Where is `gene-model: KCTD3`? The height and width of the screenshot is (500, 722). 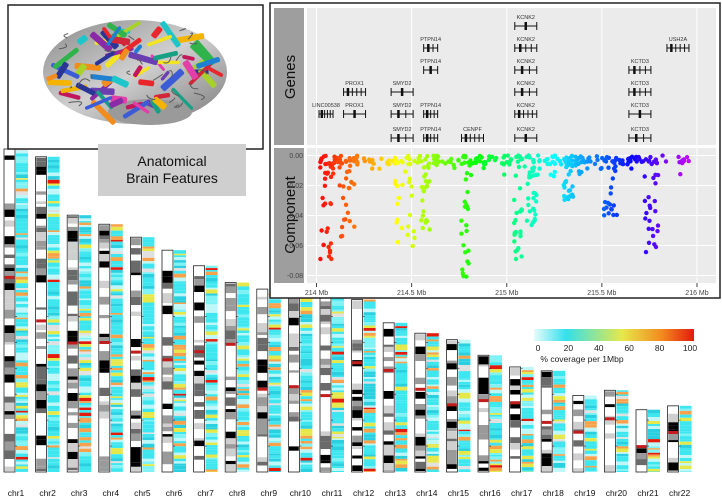
gene-model: KCTD3 is located at coordinates (640, 66).